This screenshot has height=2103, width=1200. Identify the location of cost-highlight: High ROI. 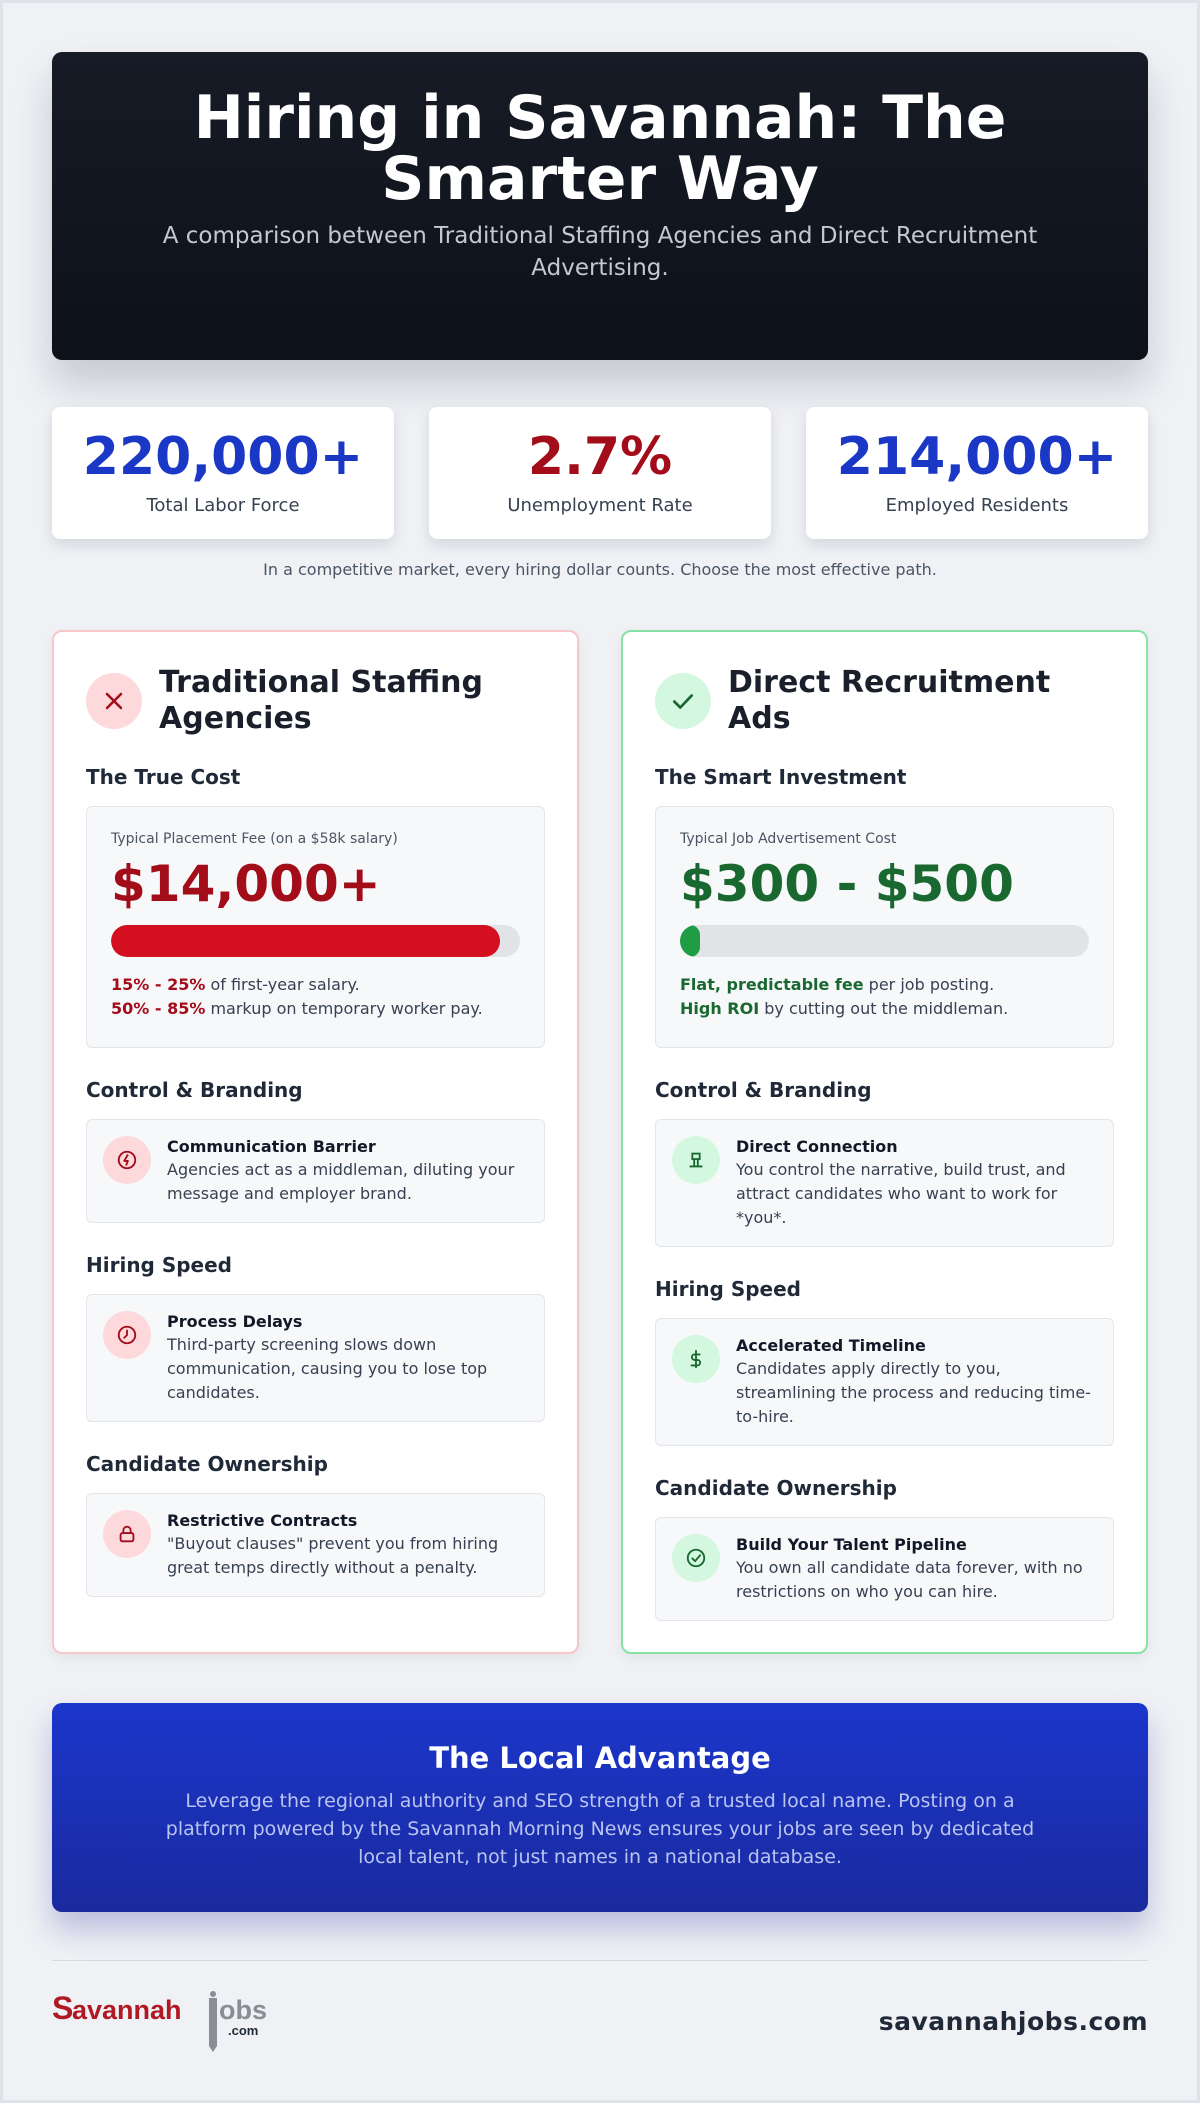
(720, 1008).